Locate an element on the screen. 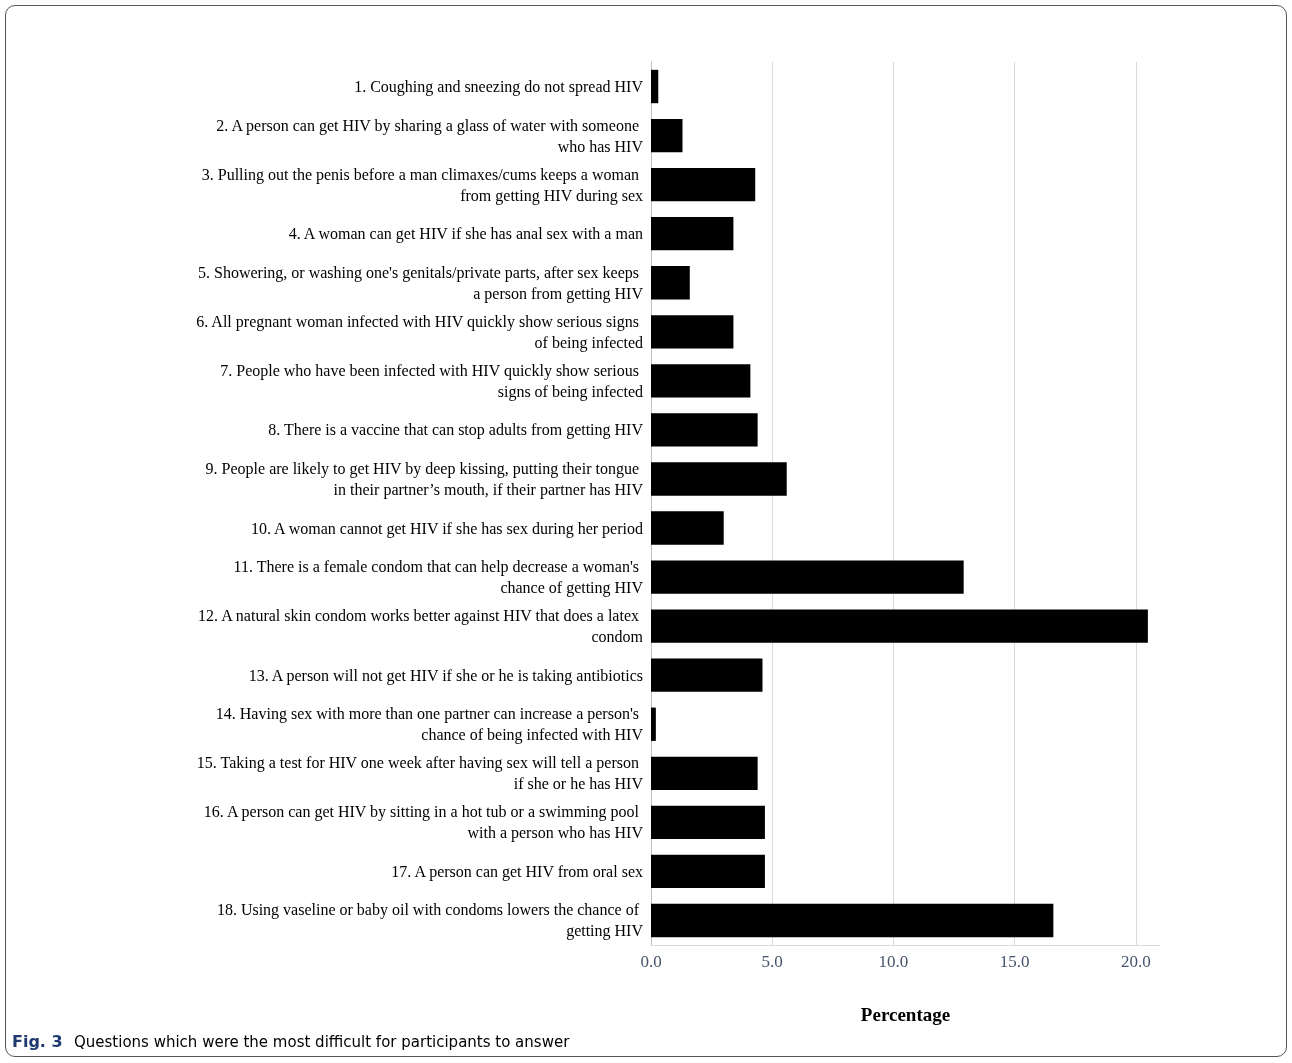 The image size is (1292, 1063). y-tick-label: 9. People are likely to get HIV by deep kissing, putting their tongue in their partner’s mouth, if their partner has HIV is located at coordinates (424, 479).